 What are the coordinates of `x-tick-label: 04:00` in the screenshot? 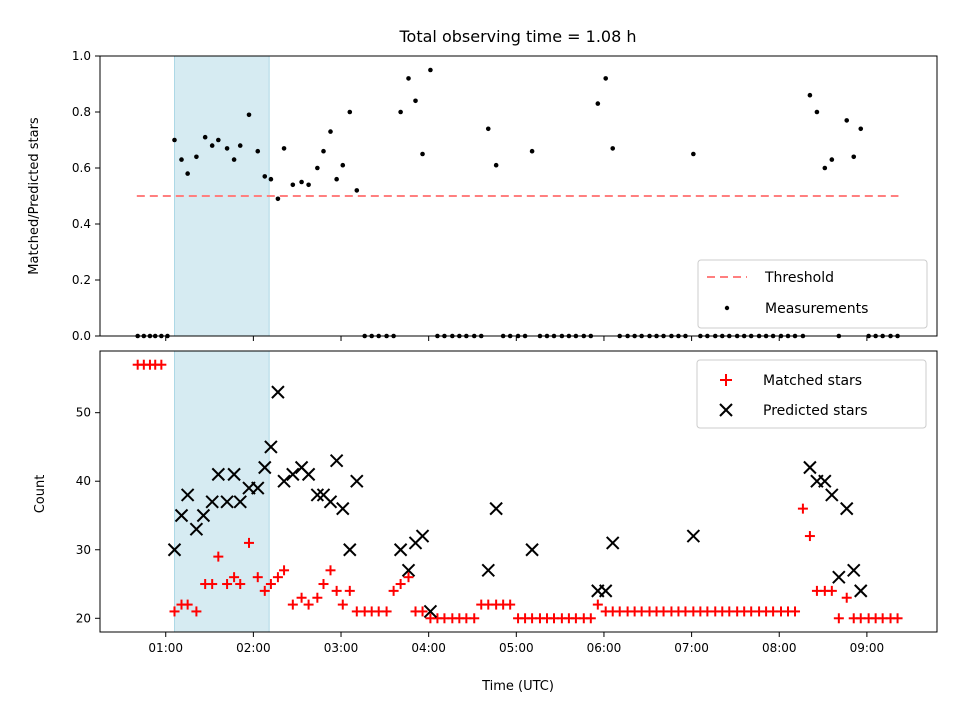 It's located at (428, 648).